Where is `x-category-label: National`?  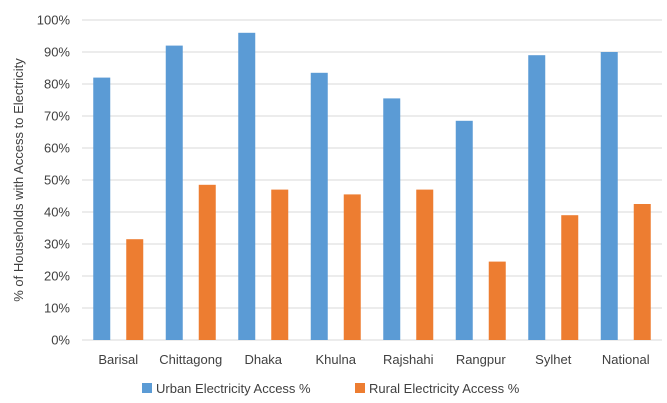
x-category-label: National is located at coordinates (626, 359).